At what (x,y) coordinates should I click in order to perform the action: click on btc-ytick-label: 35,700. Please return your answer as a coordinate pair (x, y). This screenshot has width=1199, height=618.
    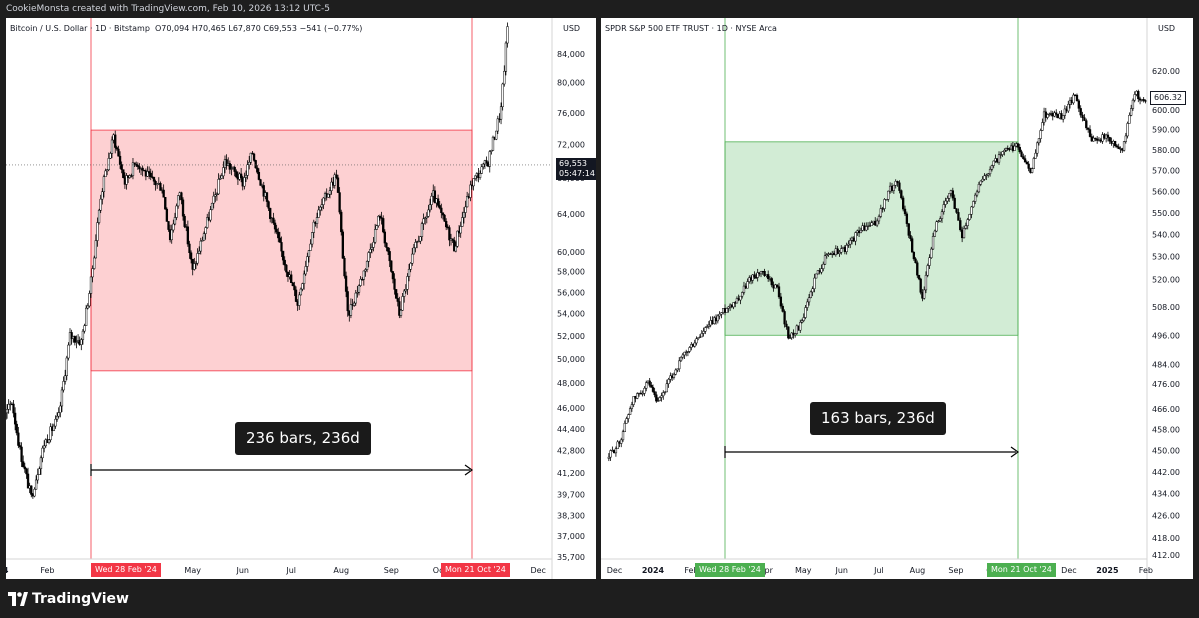
    Looking at the image, I should click on (571, 557).